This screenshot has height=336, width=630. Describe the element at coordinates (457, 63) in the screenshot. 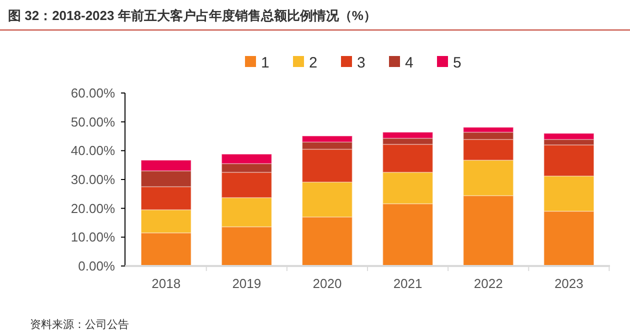

I see `legend-label: 5` at that location.